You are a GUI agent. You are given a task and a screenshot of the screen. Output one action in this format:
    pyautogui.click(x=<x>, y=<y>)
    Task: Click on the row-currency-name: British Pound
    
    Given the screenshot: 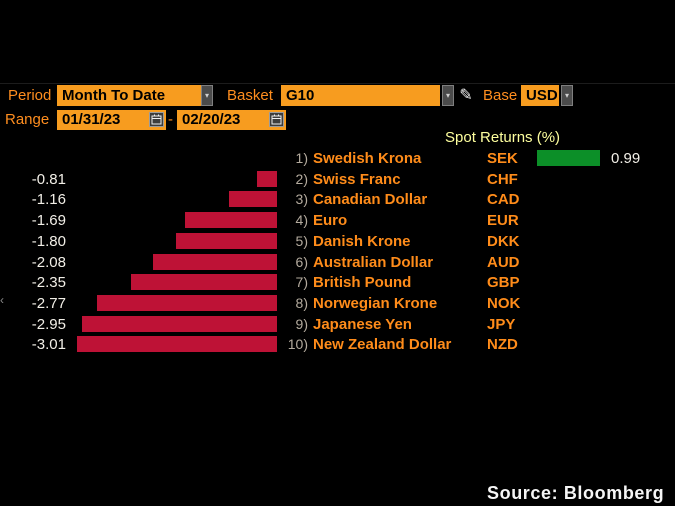 What is the action you would take?
    pyautogui.click(x=362, y=282)
    